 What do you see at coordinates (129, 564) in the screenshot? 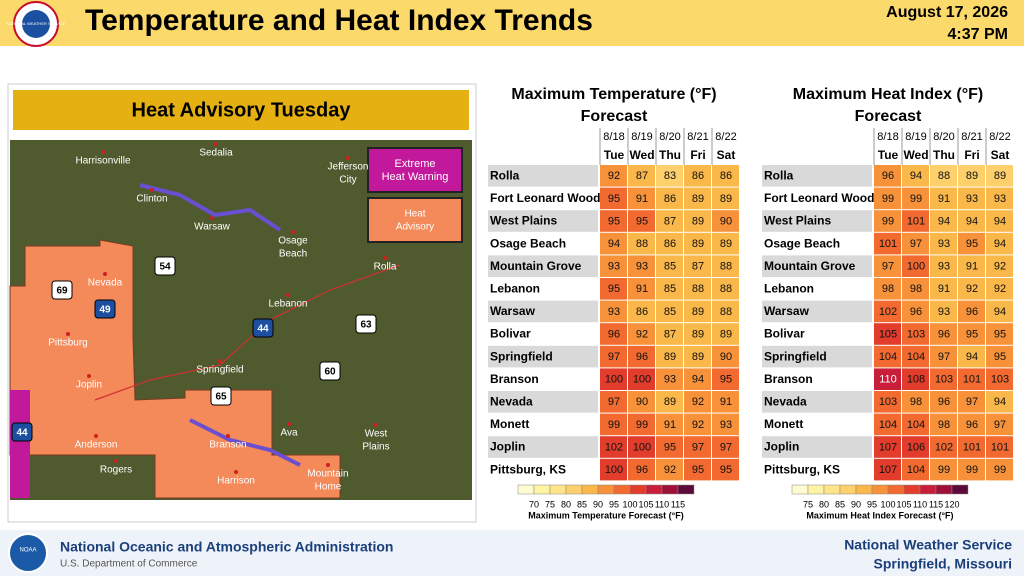
I see `department: U.S. Department of Commerce` at bounding box center [129, 564].